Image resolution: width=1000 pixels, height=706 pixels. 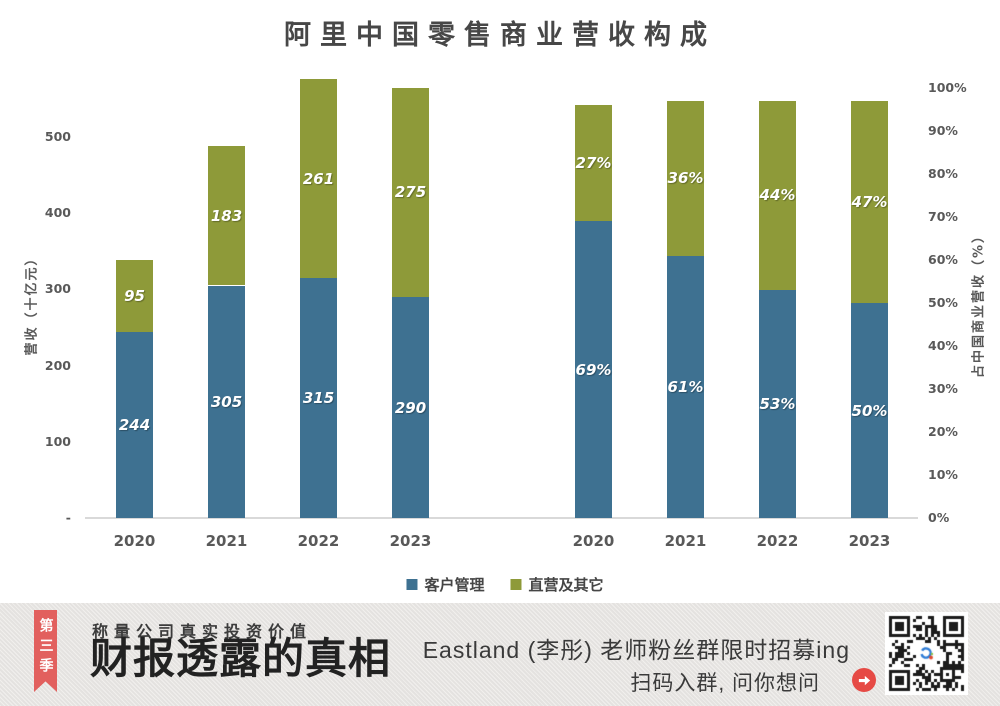 I want to click on right-y-tick-label: 40%, so click(x=943, y=345).